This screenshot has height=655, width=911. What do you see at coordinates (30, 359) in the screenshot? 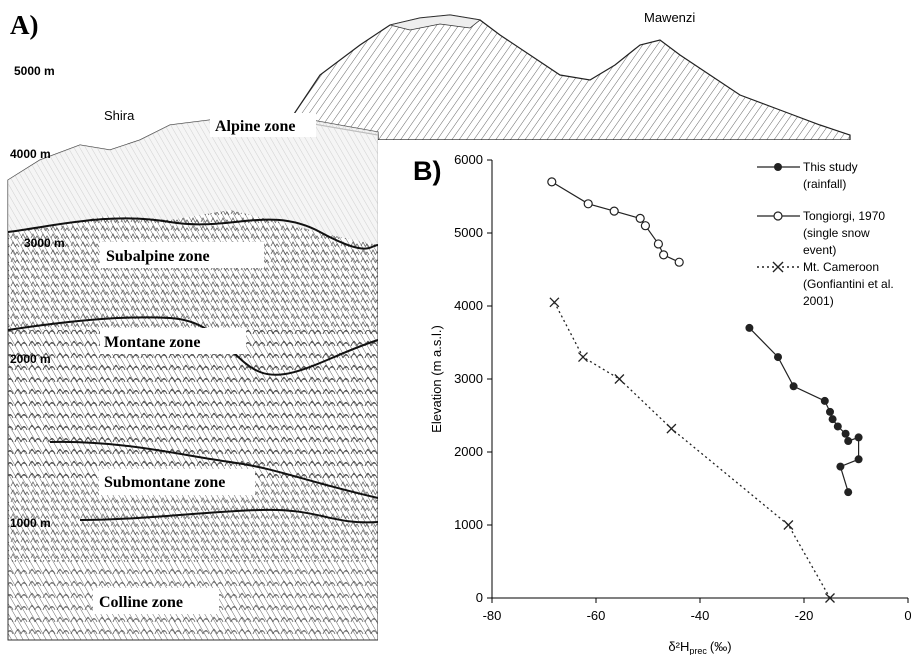
I see `elevation-label-2000: 2000 m` at bounding box center [30, 359].